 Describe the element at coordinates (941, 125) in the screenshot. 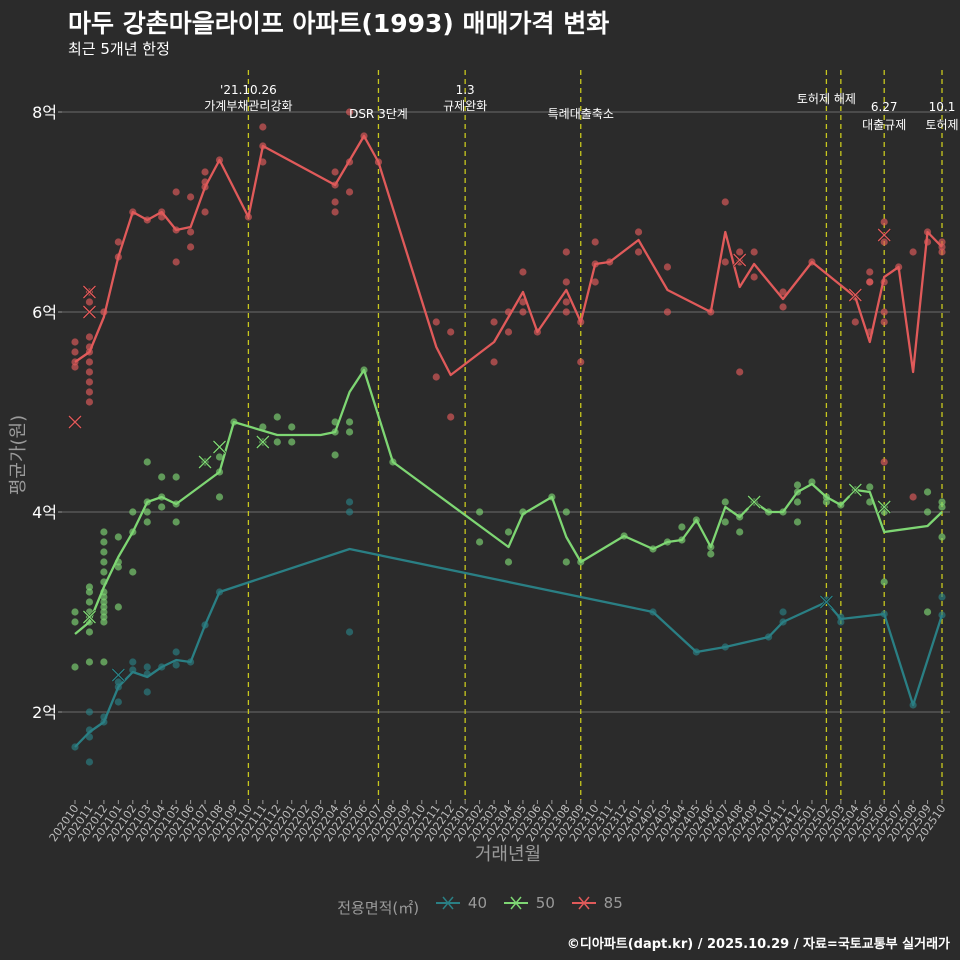

I see `event-label: 토허제` at that location.